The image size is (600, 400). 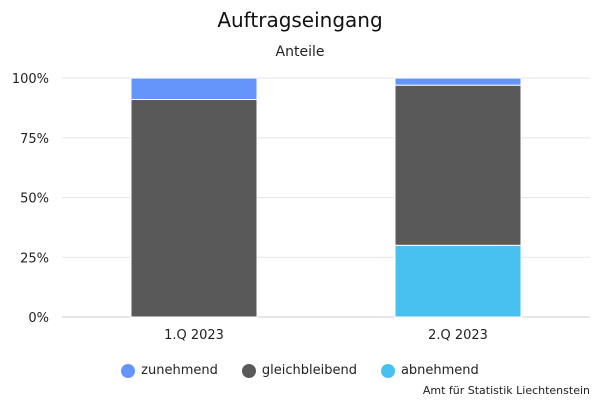 I want to click on legend: zunehmend gleichbleibend abnehmend, so click(x=300, y=370).